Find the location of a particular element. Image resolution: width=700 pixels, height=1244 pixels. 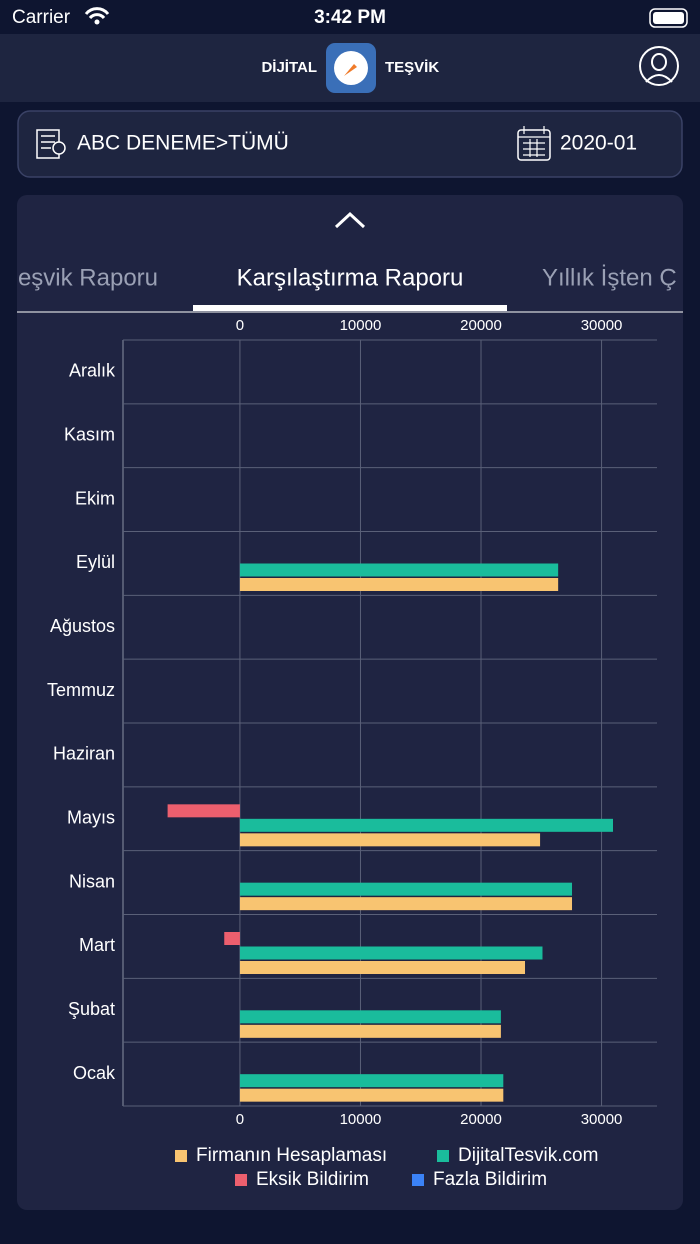

calendar-grid is located at coordinates (534, 141).